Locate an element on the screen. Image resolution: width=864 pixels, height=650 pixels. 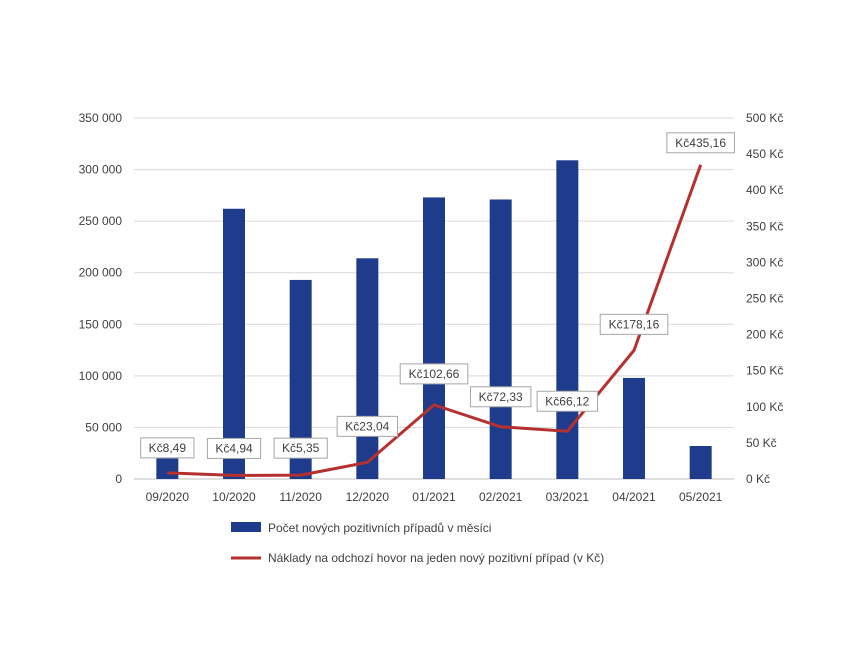
y-right-tick-label: 400 Kč is located at coordinates (764, 190).